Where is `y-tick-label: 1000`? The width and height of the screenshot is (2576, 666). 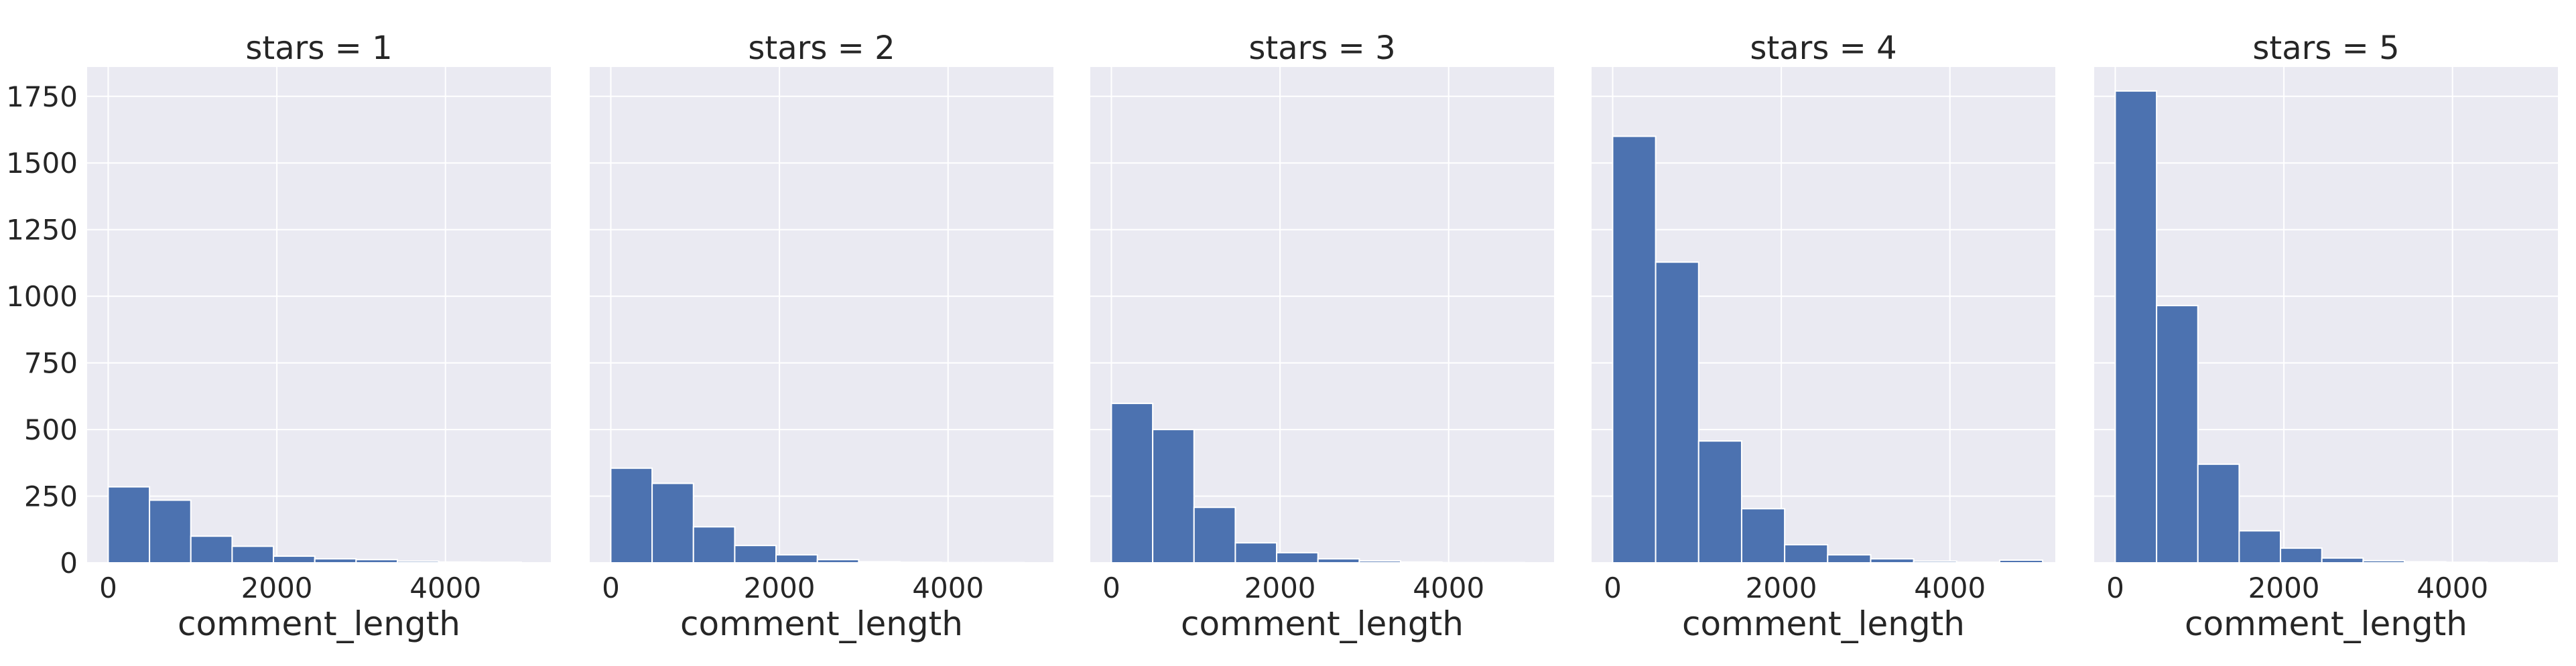
y-tick-label: 1000 is located at coordinates (42, 296).